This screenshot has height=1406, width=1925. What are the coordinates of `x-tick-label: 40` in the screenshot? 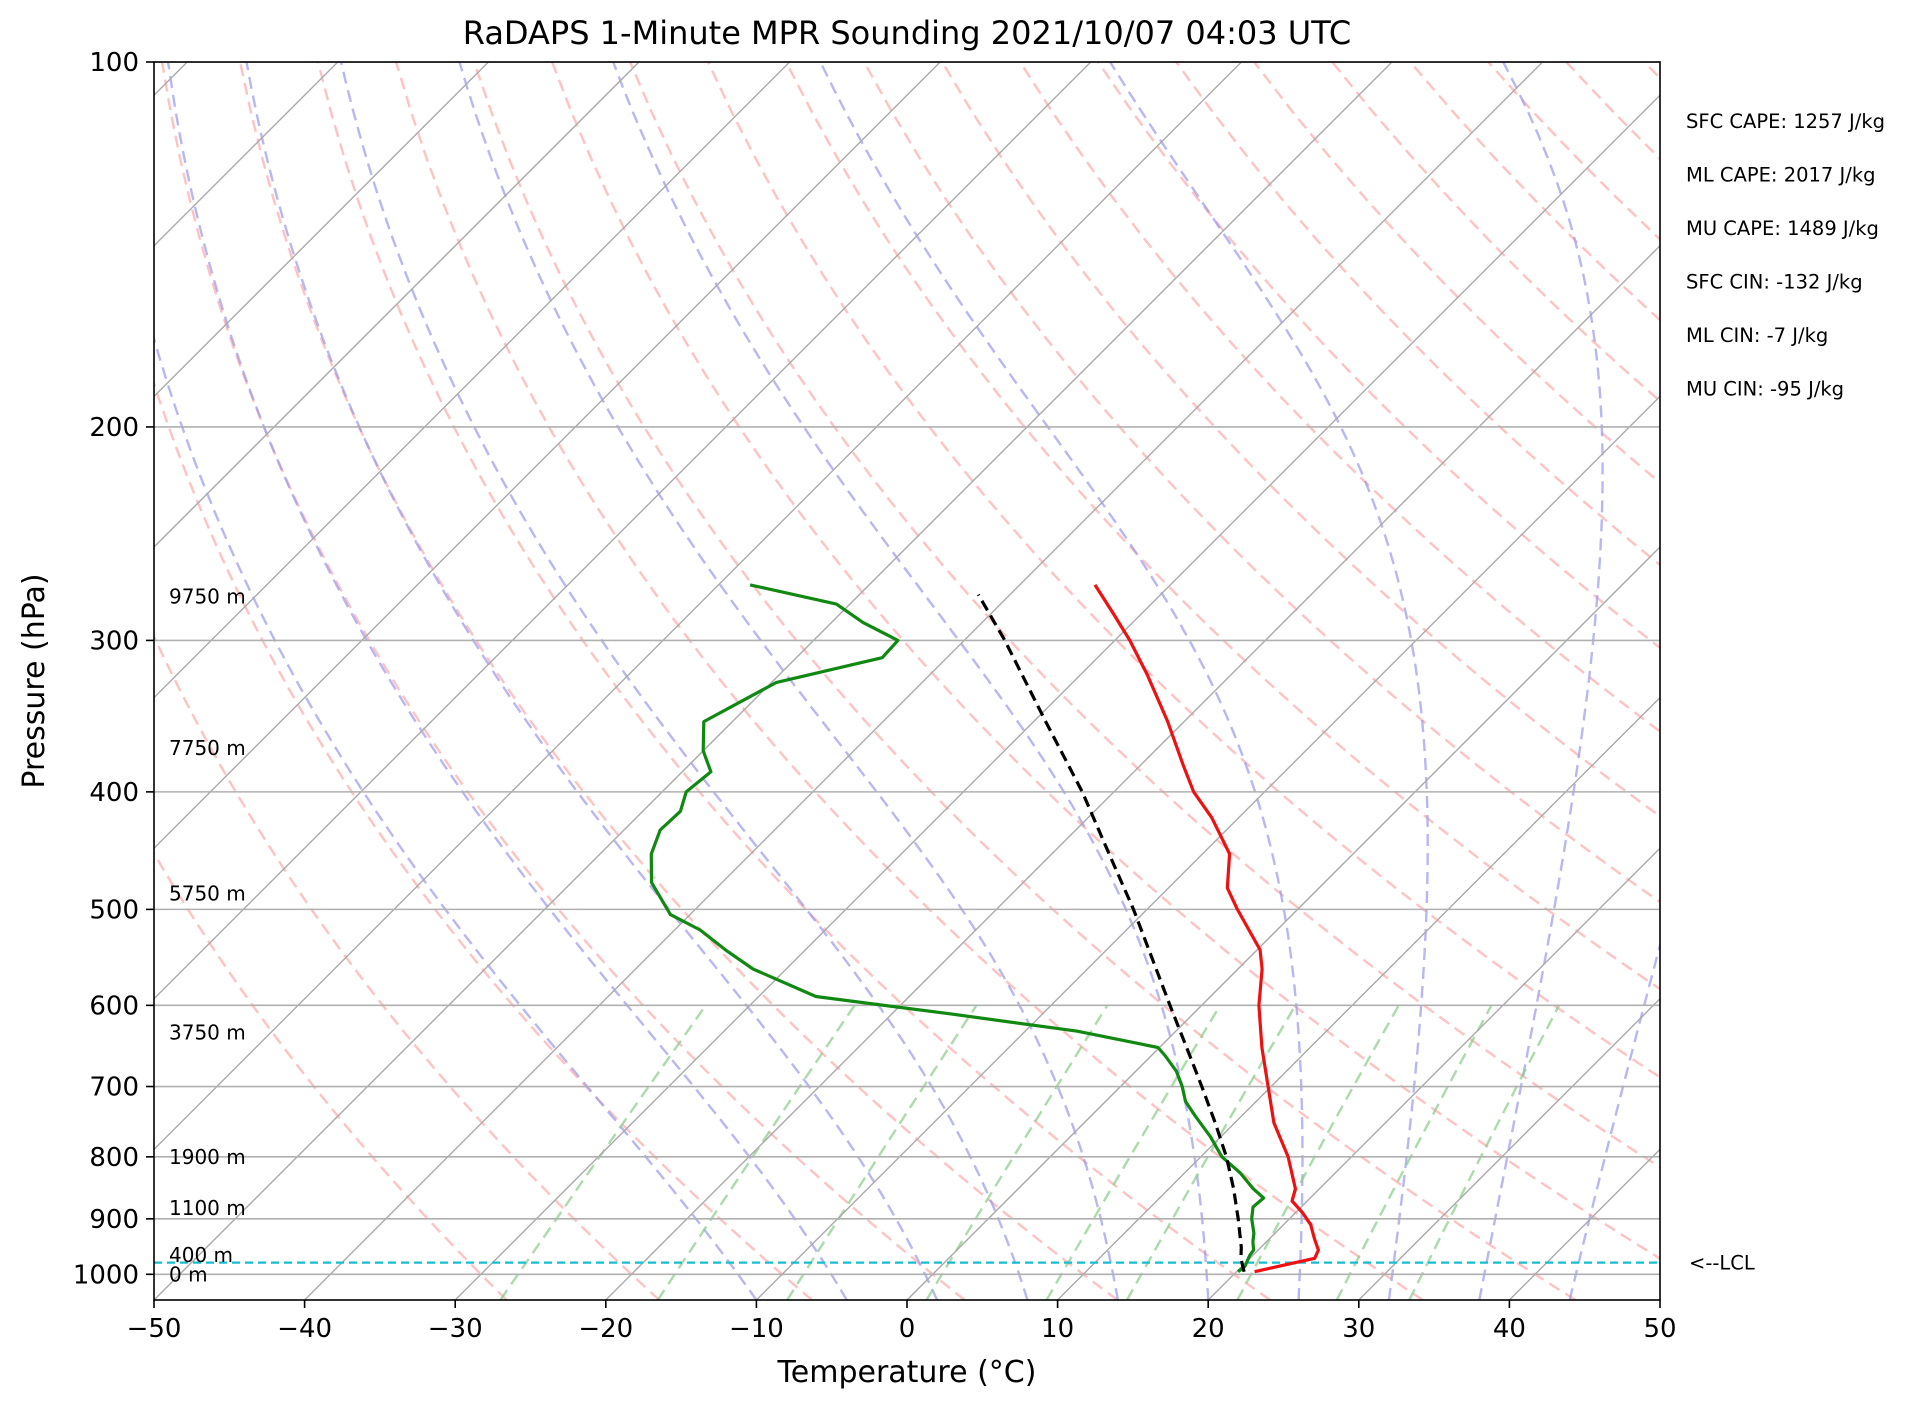 It's located at (1509, 1329).